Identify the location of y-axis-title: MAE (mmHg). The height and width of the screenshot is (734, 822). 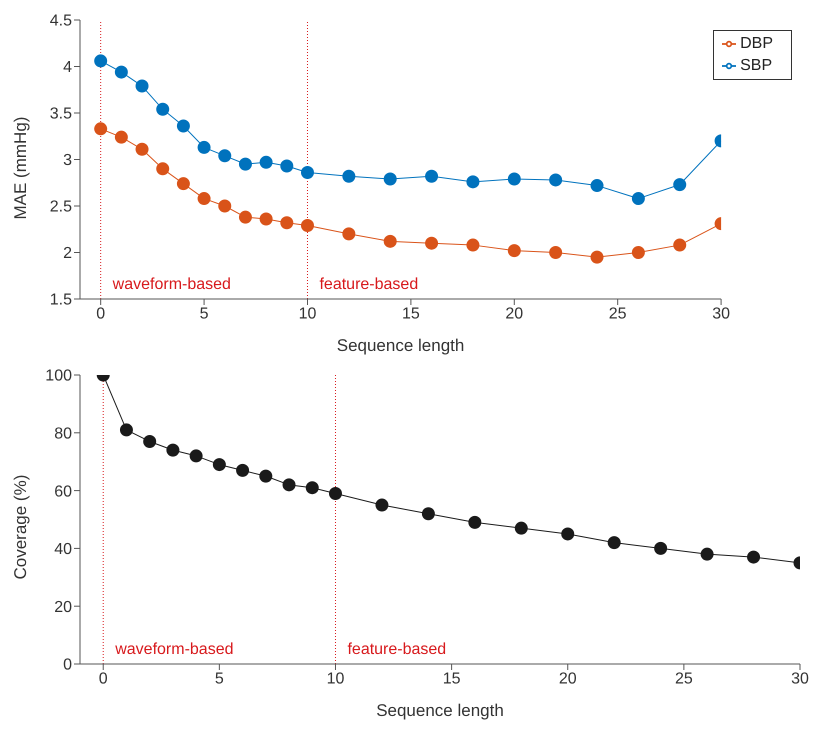
(20, 168).